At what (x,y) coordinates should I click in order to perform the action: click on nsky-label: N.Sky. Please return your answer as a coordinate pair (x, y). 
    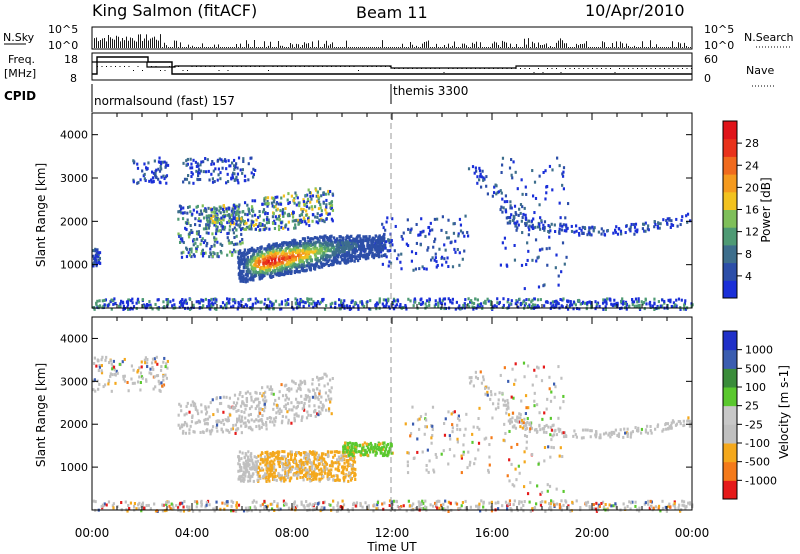
    Looking at the image, I should click on (19, 37).